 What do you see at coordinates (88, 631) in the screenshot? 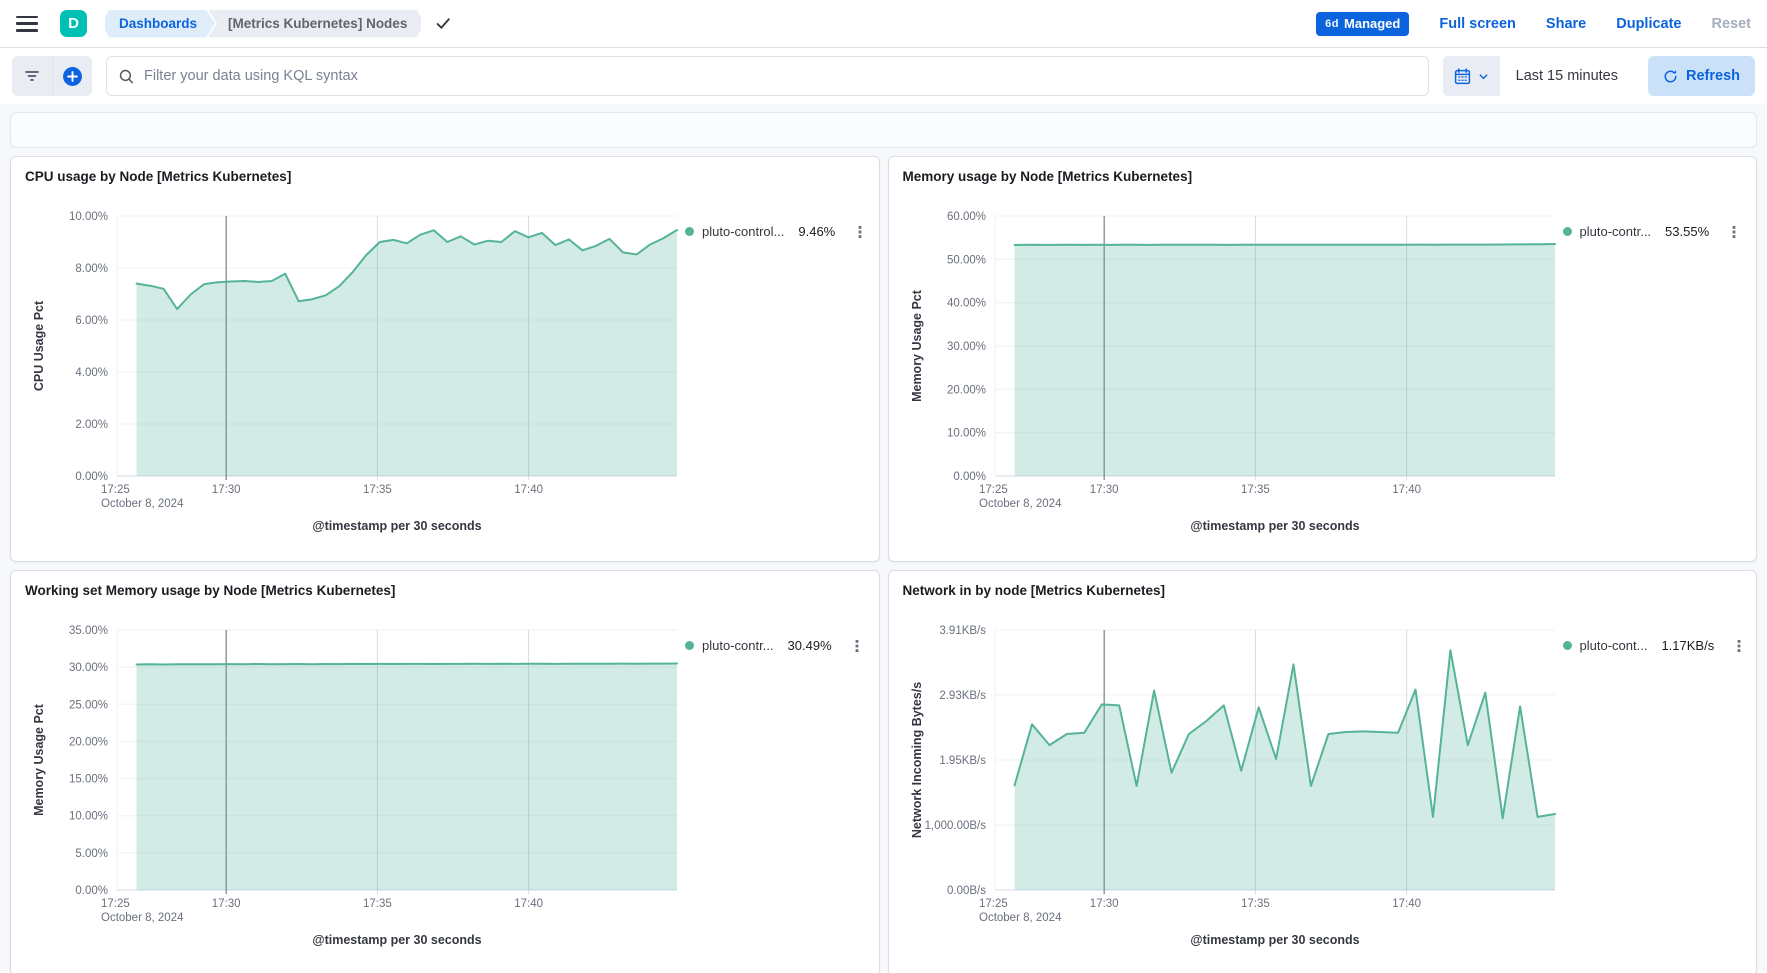
I see `svg-text: 35.00%` at bounding box center [88, 631].